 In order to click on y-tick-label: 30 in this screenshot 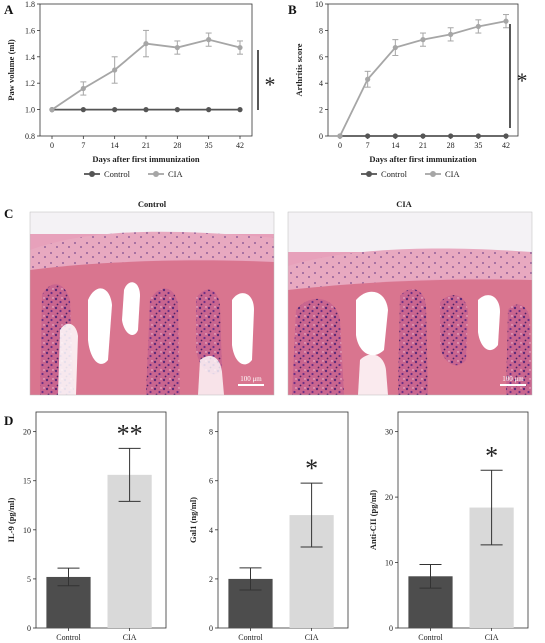, I will do `click(389, 432)`.